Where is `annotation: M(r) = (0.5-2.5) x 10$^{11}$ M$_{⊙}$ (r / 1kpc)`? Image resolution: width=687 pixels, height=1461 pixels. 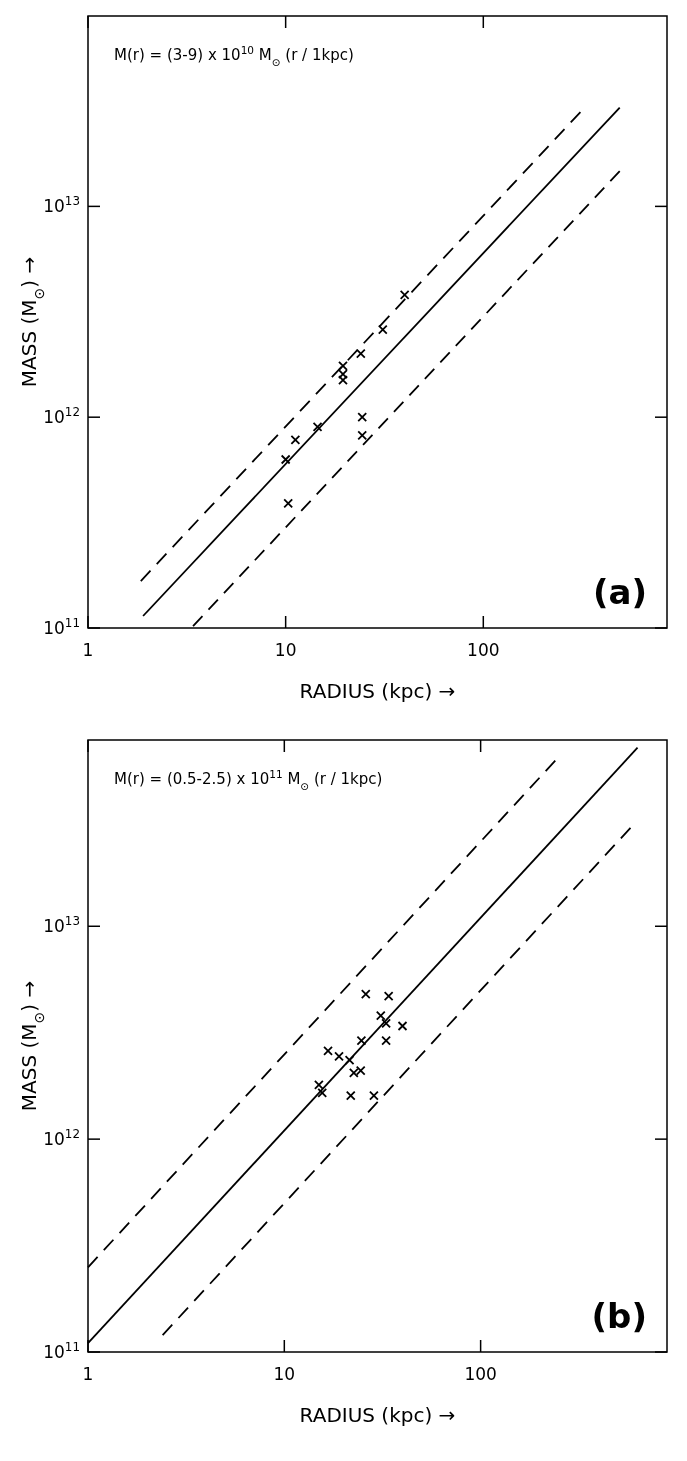 annotation: M(r) = (0.5-2.5) x 10$^{11}$ M$_{⊙}$ (r / 1kpc) is located at coordinates (248, 780).